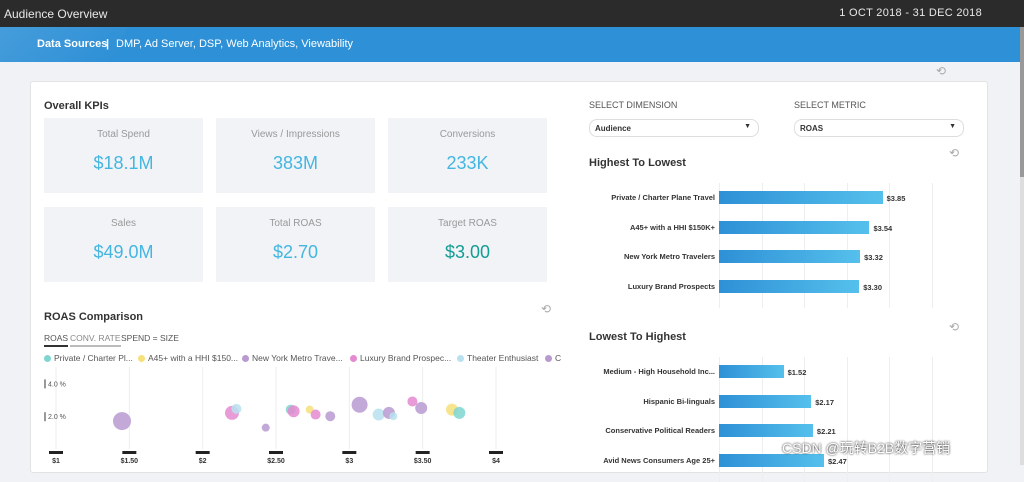  Describe the element at coordinates (295, 163) in the screenshot. I see `kpi-value: 383M` at that location.